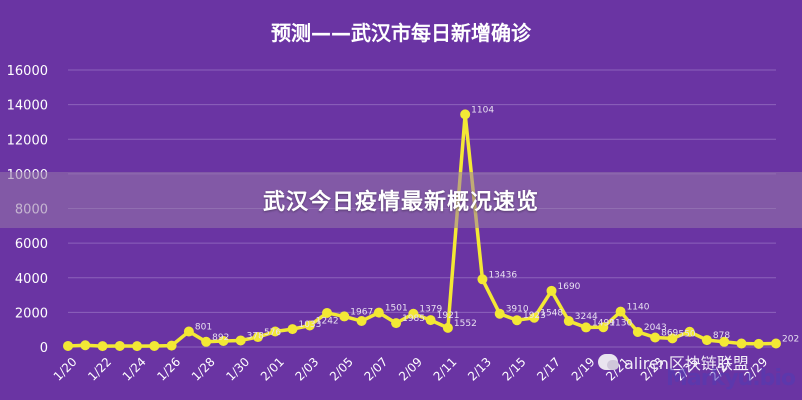  Describe the element at coordinates (31, 279) in the screenshot. I see `y-tick-label: 4000` at that location.